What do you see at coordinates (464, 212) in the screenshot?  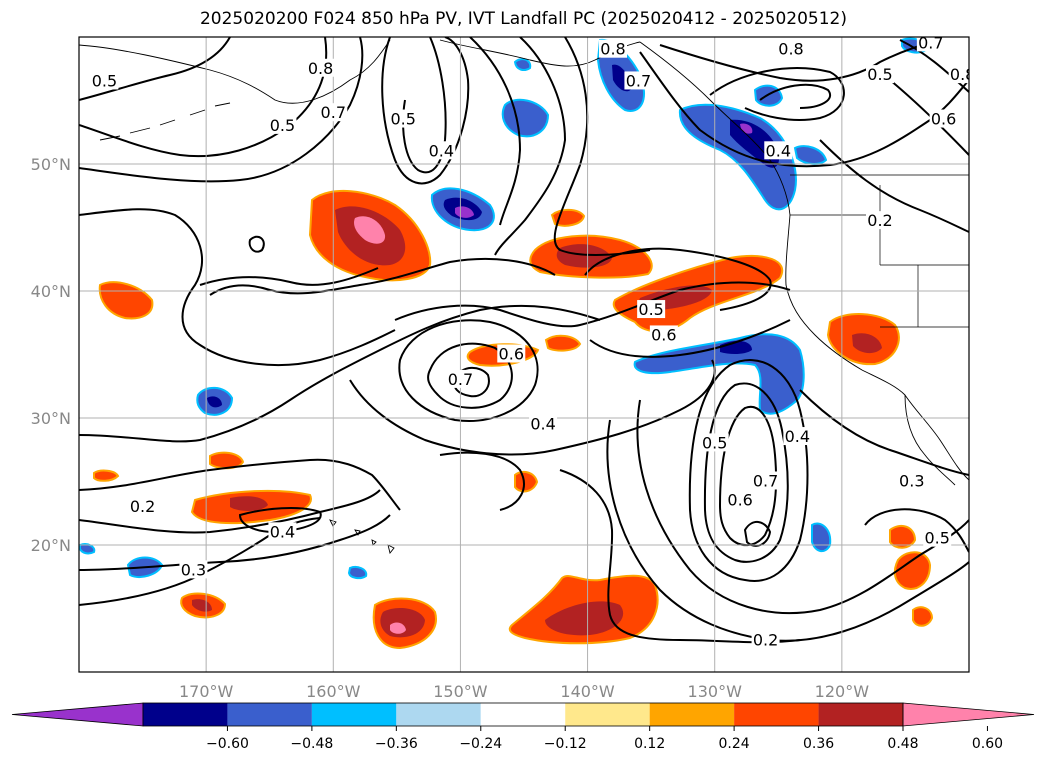 I see `negative-anomaly-peak` at bounding box center [464, 212].